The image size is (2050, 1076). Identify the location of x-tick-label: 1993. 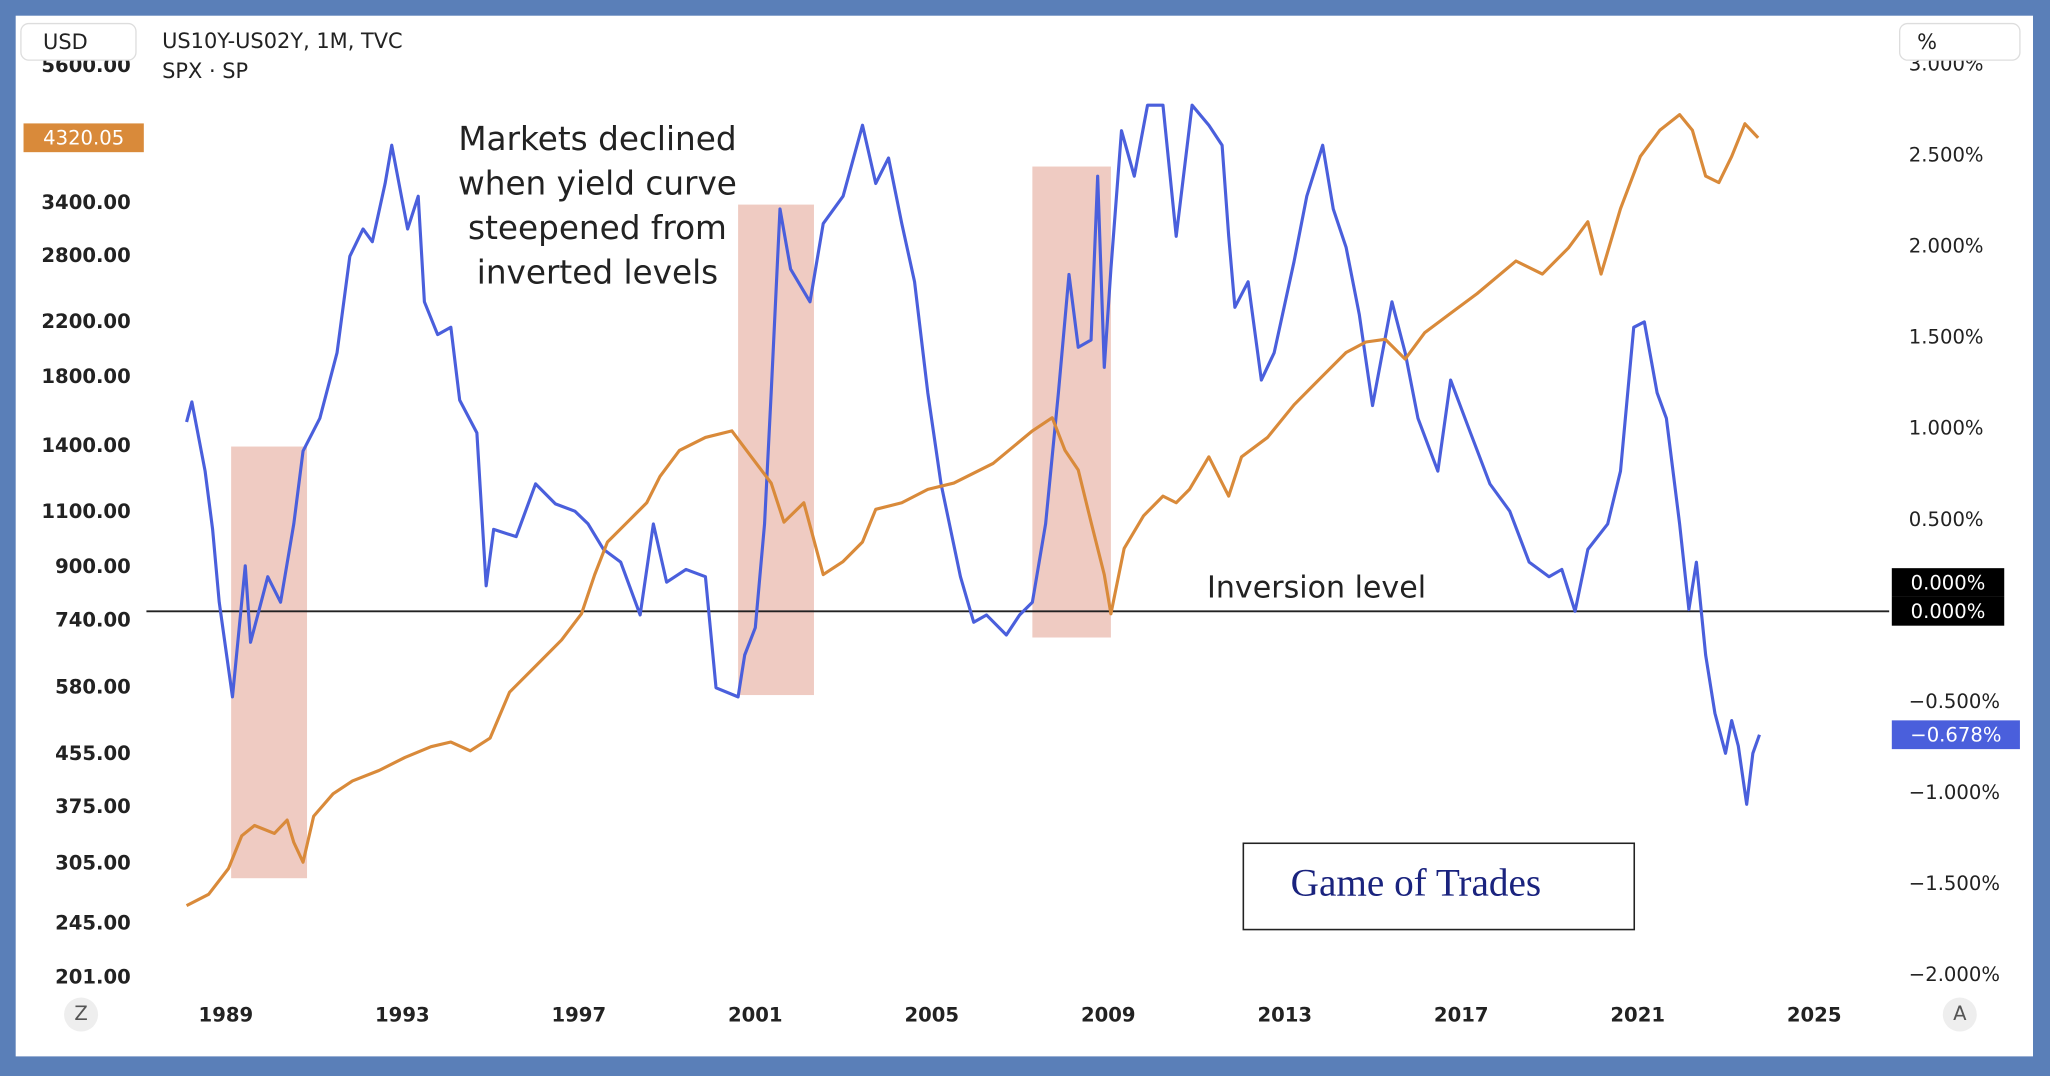
(402, 1014).